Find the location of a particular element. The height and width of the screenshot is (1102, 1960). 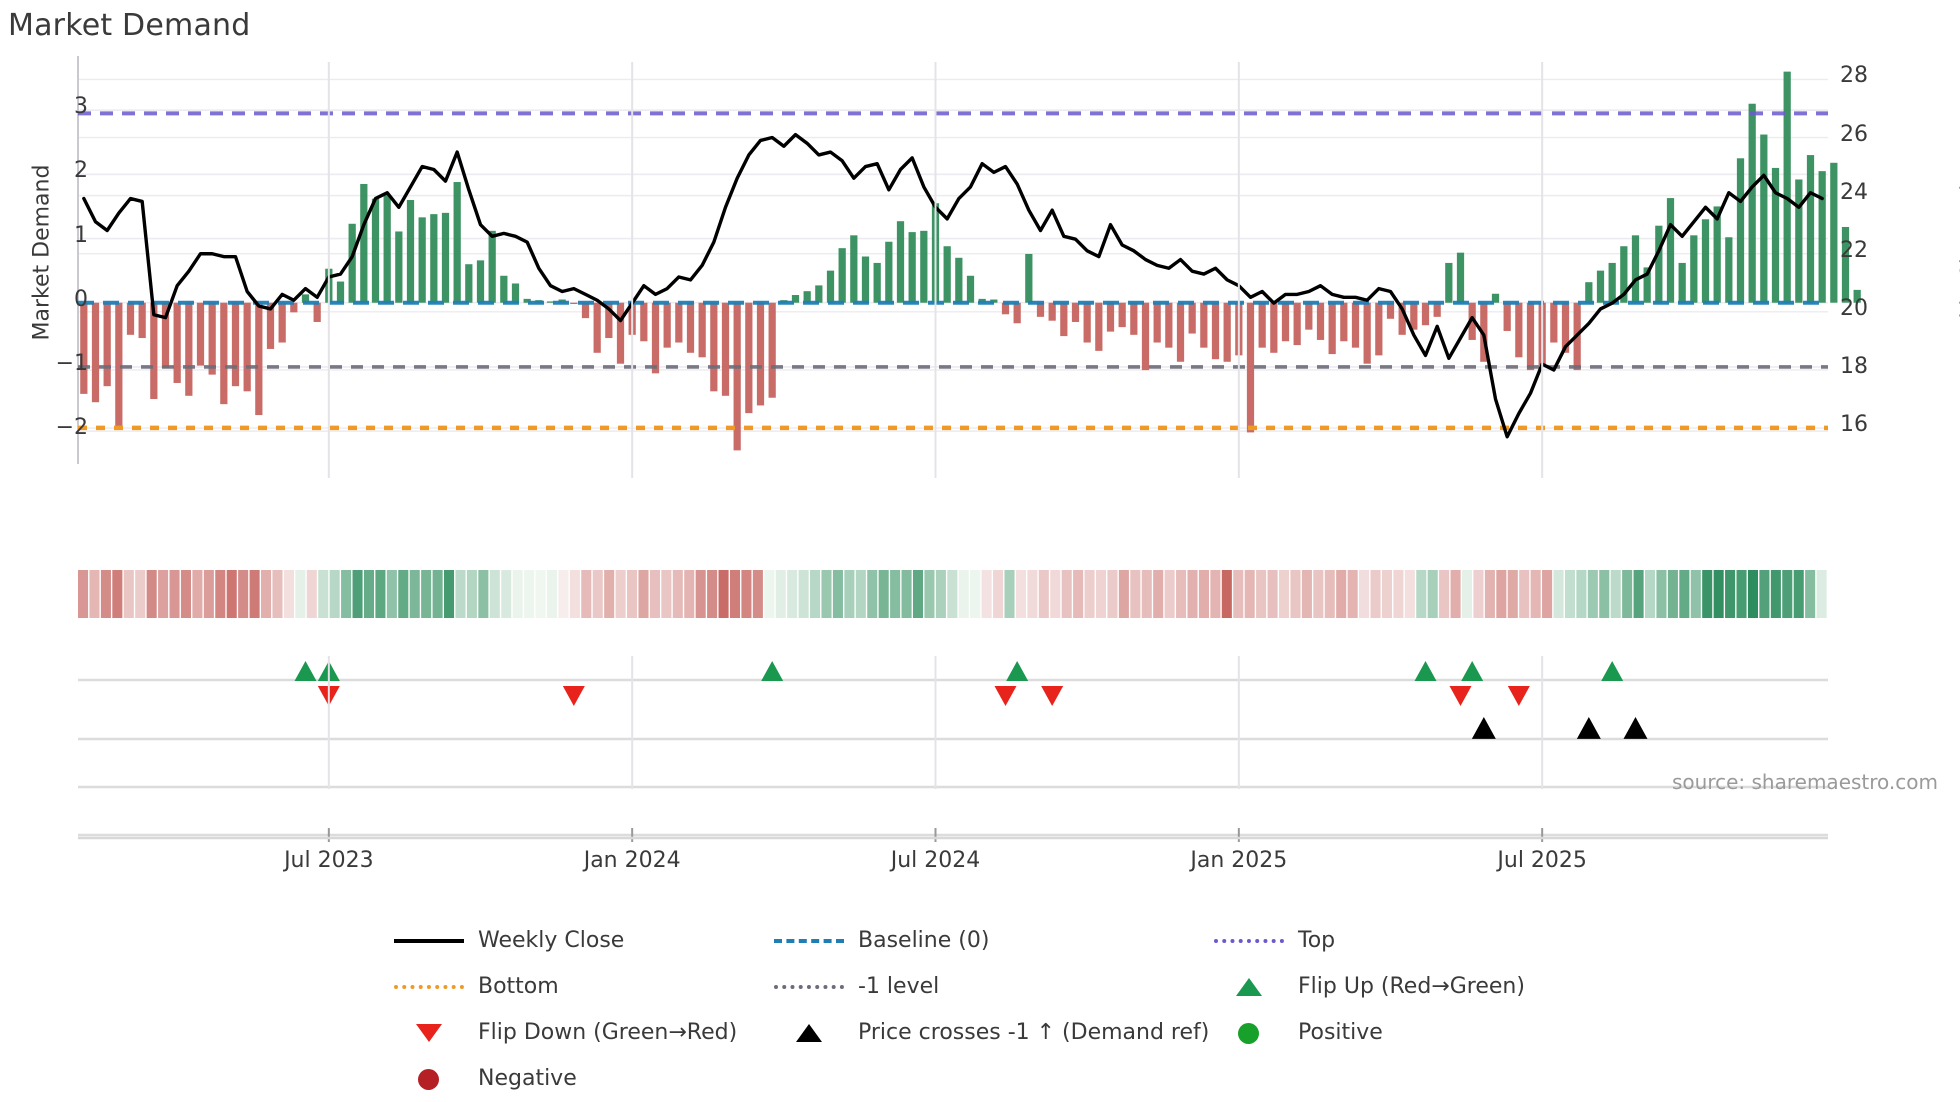

triangle-up-icon is located at coordinates (809, 1032).